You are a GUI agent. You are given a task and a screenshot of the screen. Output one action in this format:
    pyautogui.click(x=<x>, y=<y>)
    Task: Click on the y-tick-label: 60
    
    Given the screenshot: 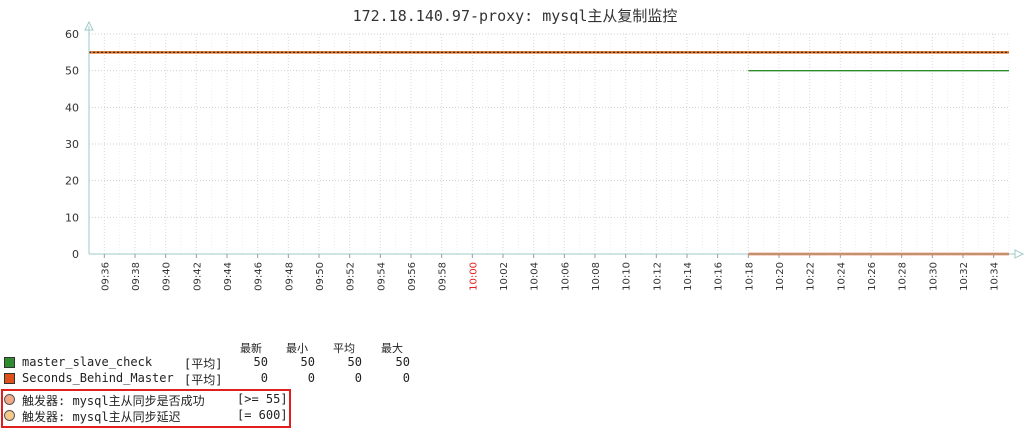 What is the action you would take?
    pyautogui.click(x=72, y=34)
    